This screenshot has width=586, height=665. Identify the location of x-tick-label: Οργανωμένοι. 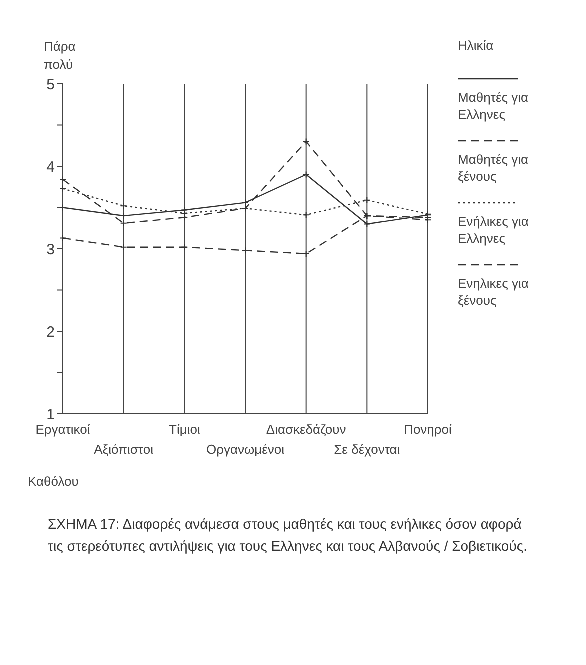
(245, 449).